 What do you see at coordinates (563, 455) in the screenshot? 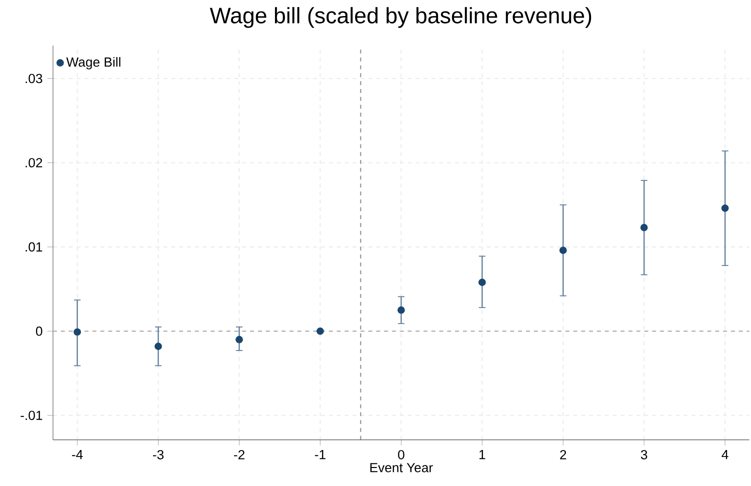
I see `x-tick-label: 2` at bounding box center [563, 455].